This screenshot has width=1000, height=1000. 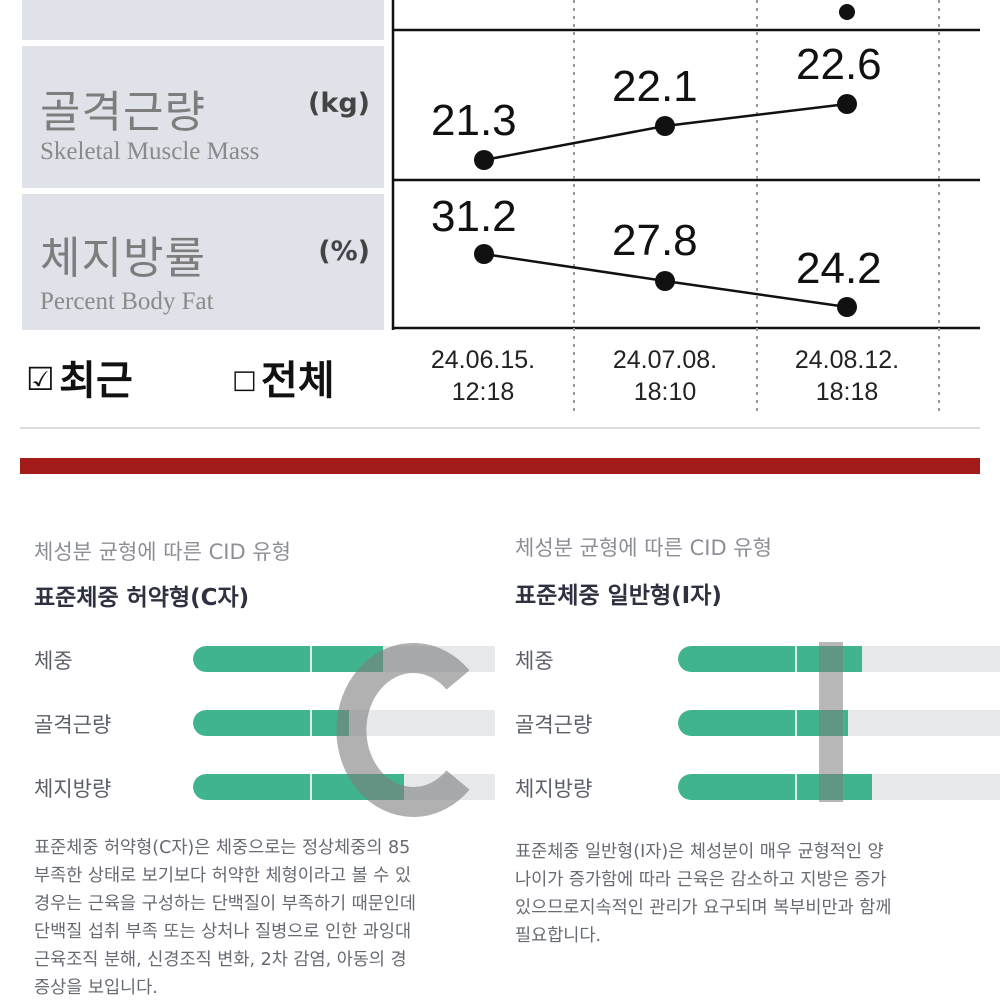 What do you see at coordinates (123, 112) in the screenshot?
I see `skeletal-muscle-title-ko: 골격근량` at bounding box center [123, 112].